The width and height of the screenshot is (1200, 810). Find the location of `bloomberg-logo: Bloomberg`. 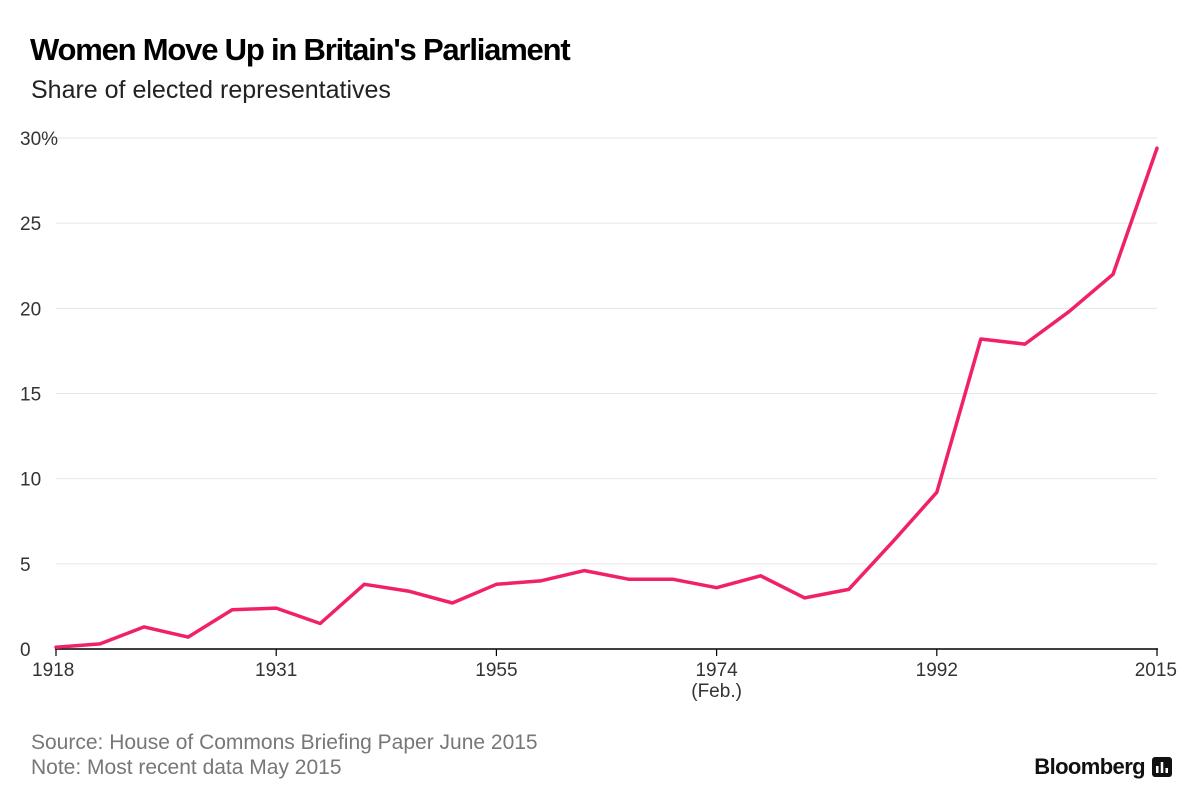

bloomberg-logo: Bloomberg is located at coordinates (1103, 767).